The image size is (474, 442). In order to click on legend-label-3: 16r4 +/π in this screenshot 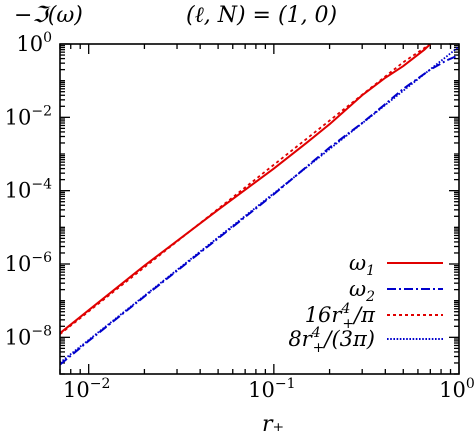, I will do `click(340, 316)`.